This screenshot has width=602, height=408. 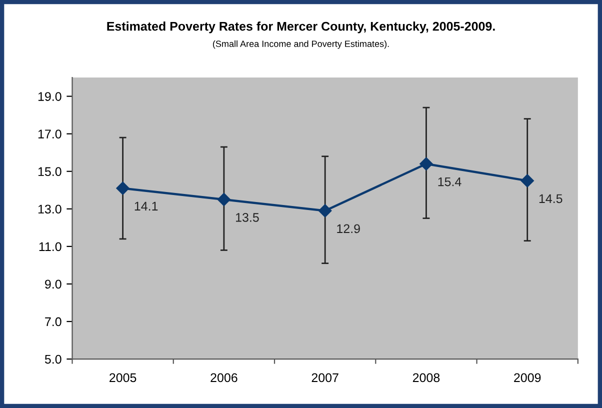 I want to click on y-tick-label: 5.0, so click(x=53, y=359).